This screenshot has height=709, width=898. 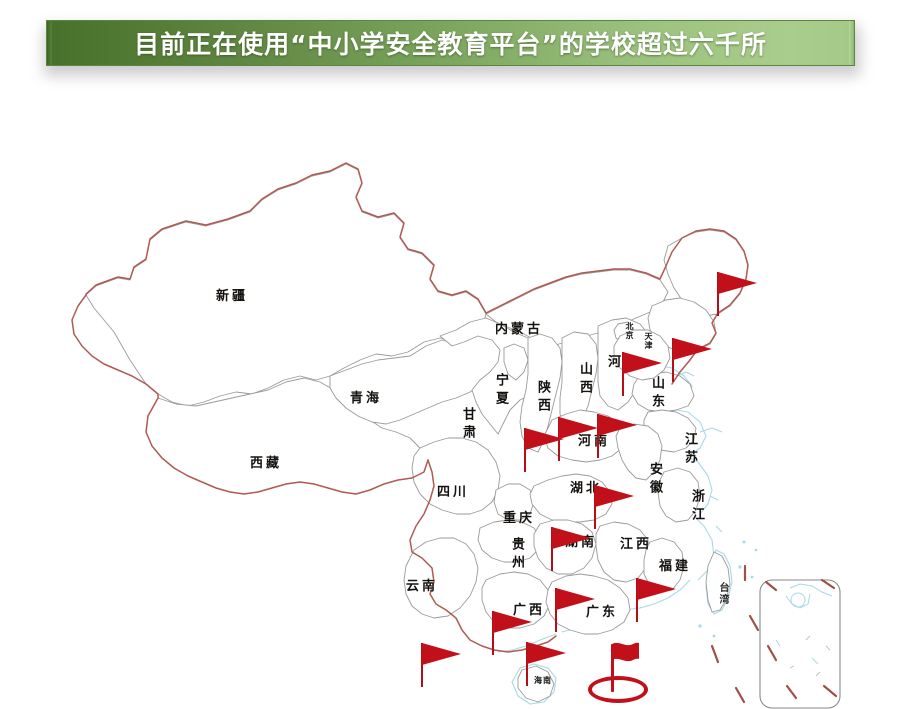 I want to click on flag-guangdong, so click(x=618, y=671).